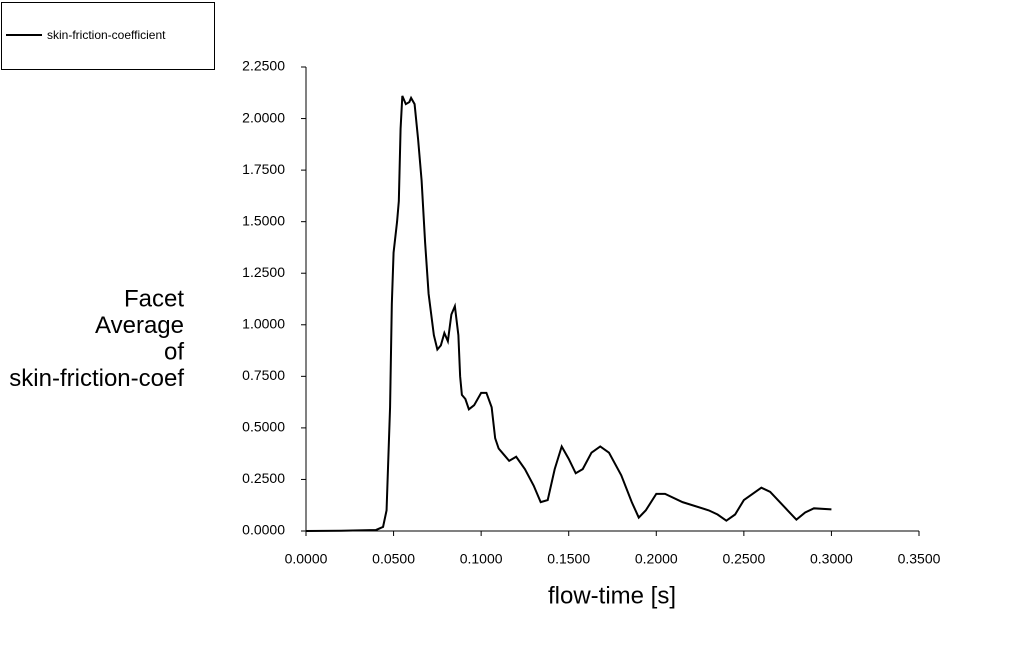  Describe the element at coordinates (263, 530) in the screenshot. I see `y-tick-label: 0.0000` at that location.